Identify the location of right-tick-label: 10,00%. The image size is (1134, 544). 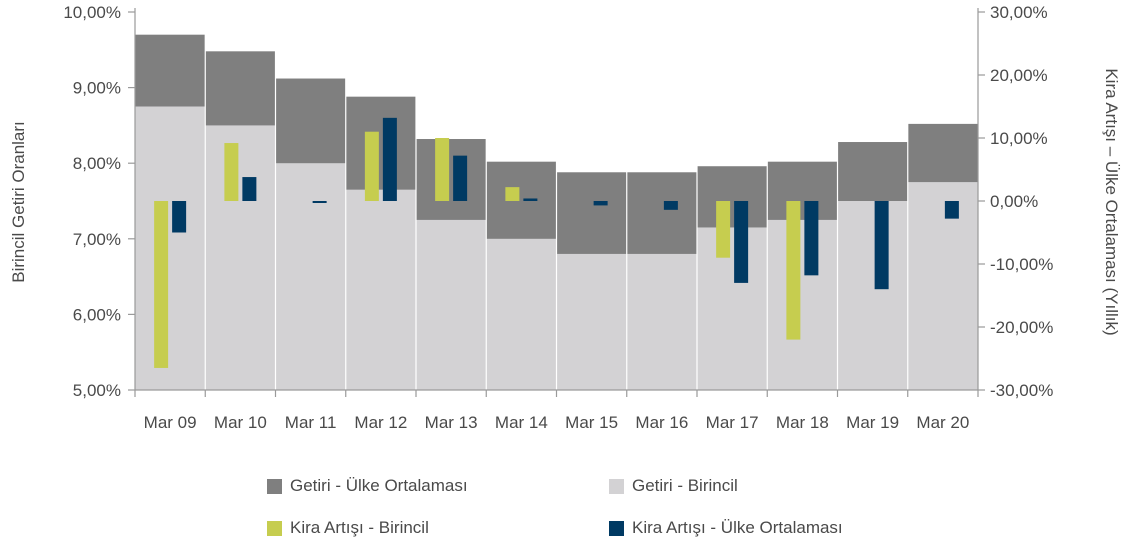
(1019, 138).